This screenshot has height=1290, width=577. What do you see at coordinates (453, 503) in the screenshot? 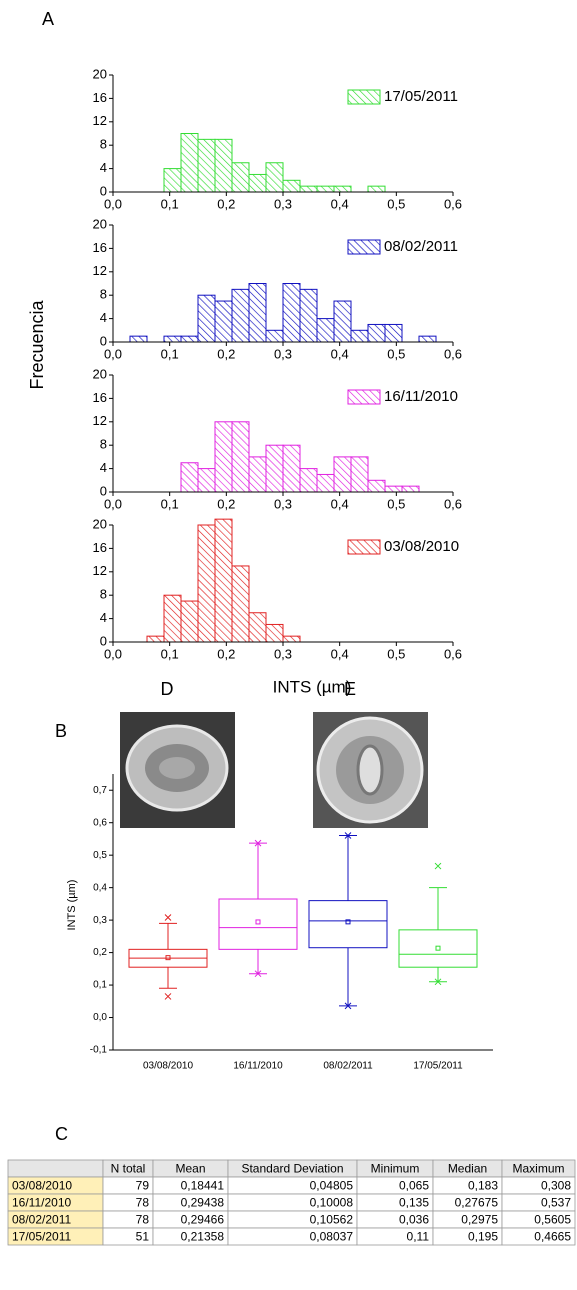
I see `x-tick-label: 0,6` at bounding box center [453, 503].